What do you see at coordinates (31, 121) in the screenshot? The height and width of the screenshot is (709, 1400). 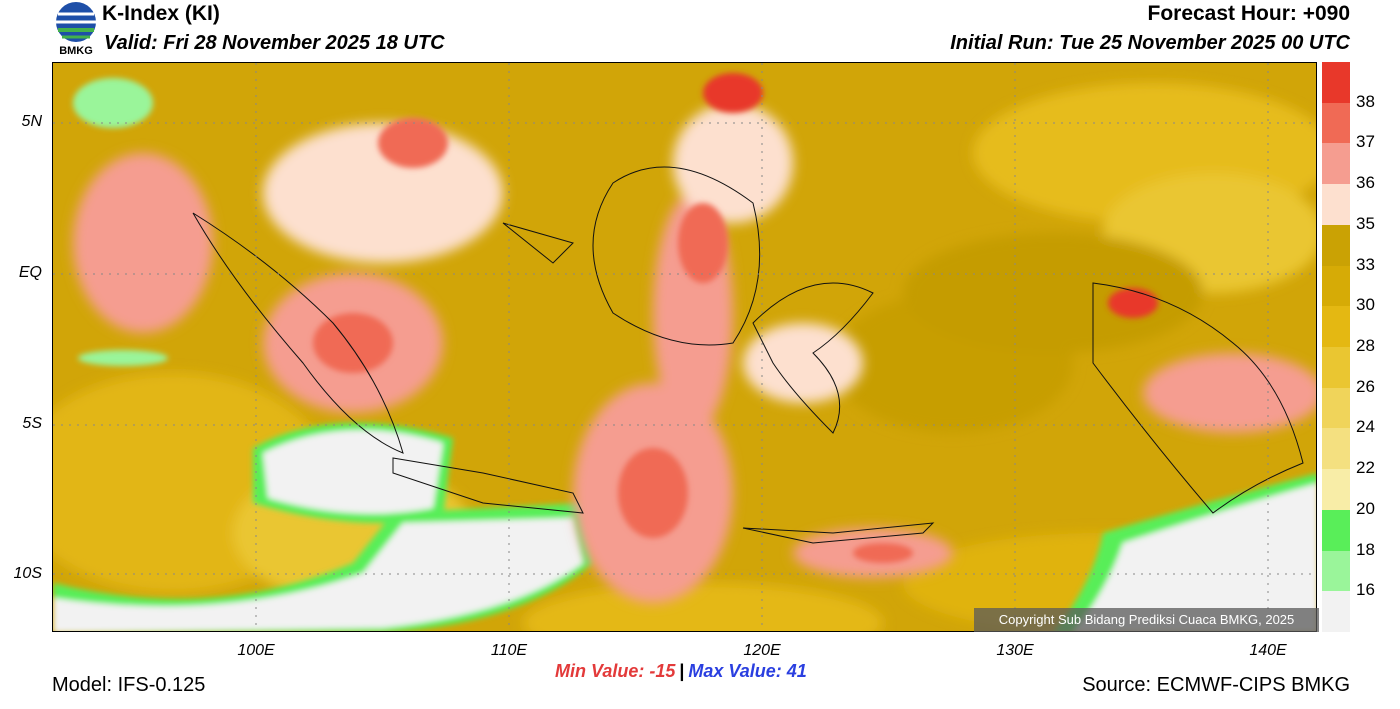 I see `lat-label-5n: 5N` at bounding box center [31, 121].